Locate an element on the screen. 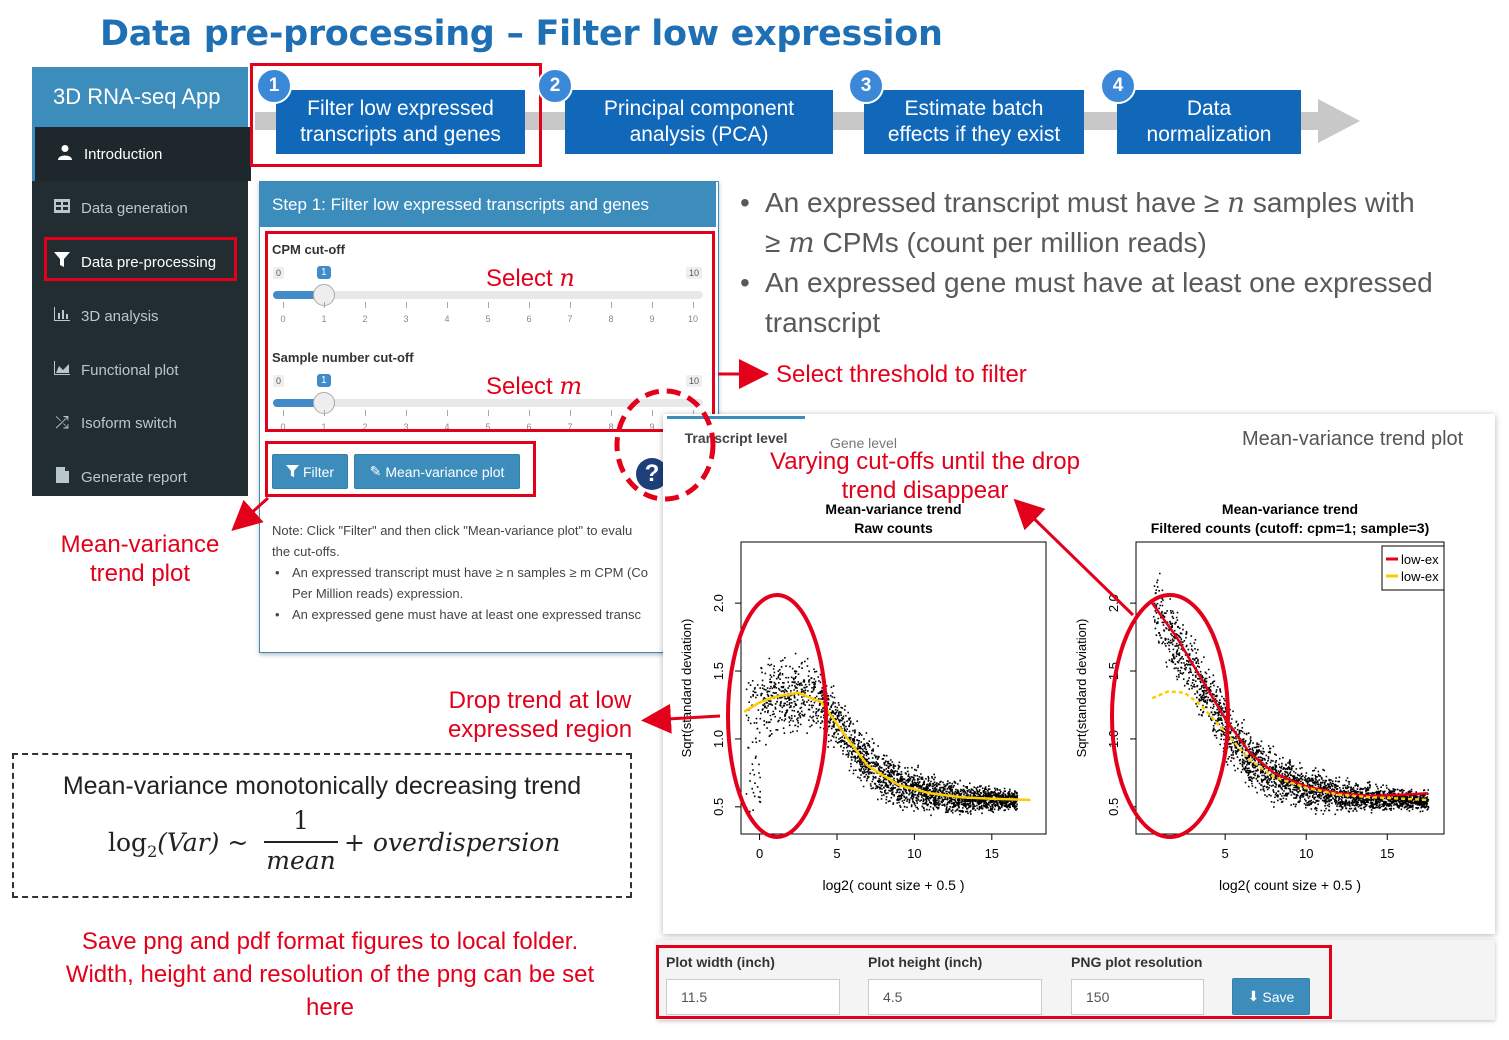 The width and height of the screenshot is (1509, 1040). y-tick-label: 1.5 is located at coordinates (1113, 671).